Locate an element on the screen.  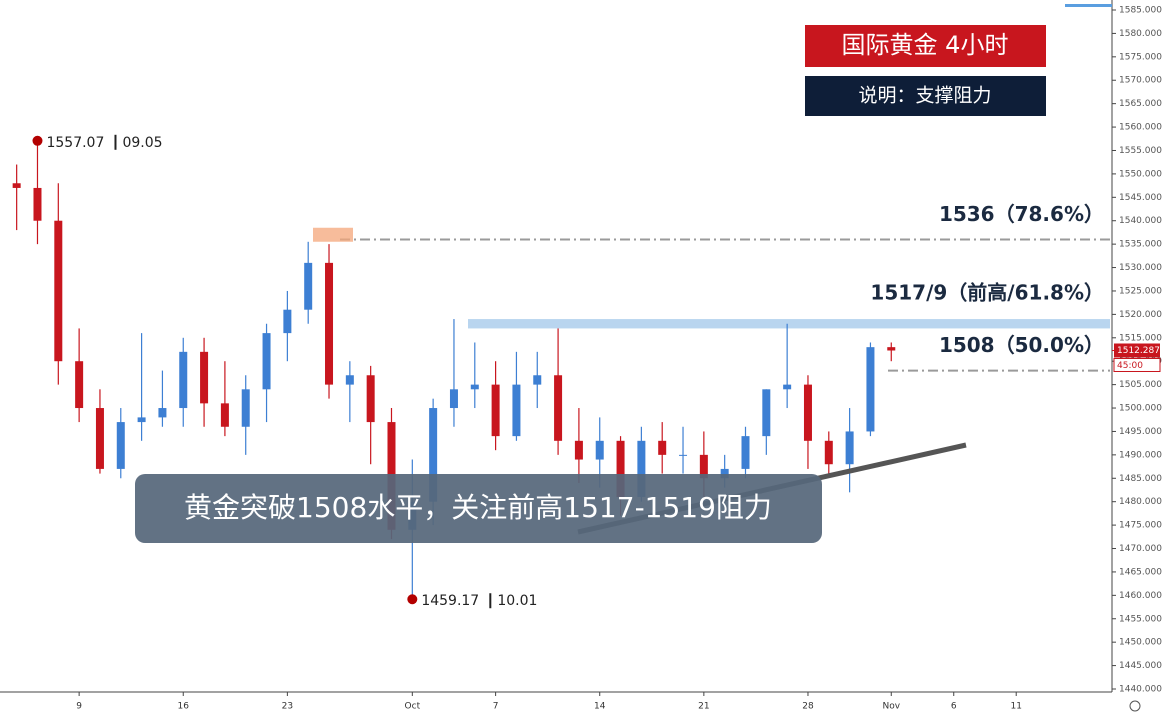
x-tick-label: 6 is located at coordinates (954, 707).